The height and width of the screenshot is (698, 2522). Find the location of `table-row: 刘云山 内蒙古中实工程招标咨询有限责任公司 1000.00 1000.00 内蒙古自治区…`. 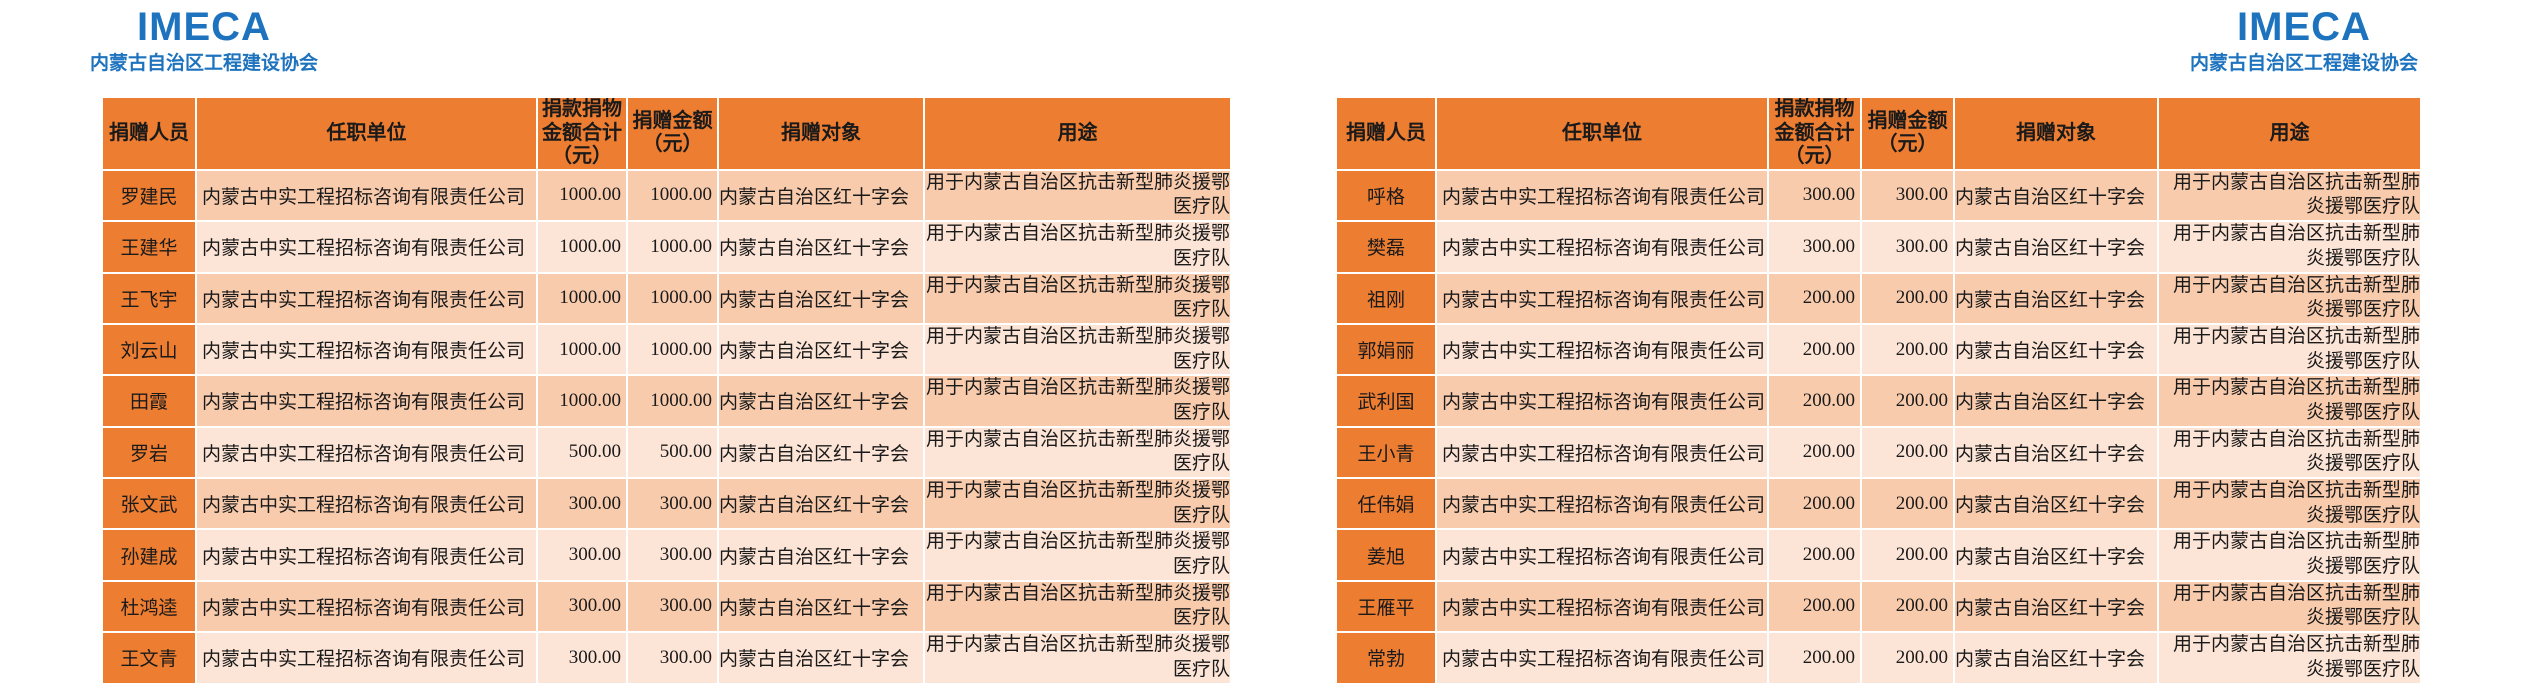

table-row: 刘云山 内蒙古中实工程招标咨询有限责任公司 1000.00 1000.00 内蒙古自治区… is located at coordinates (666, 349).